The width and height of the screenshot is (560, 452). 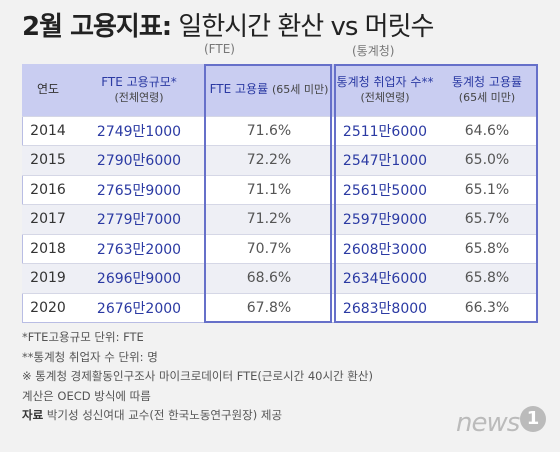 I want to click on header-stats-employed: 통계청 취업자 수** (전체연령), so click(x=385, y=89).